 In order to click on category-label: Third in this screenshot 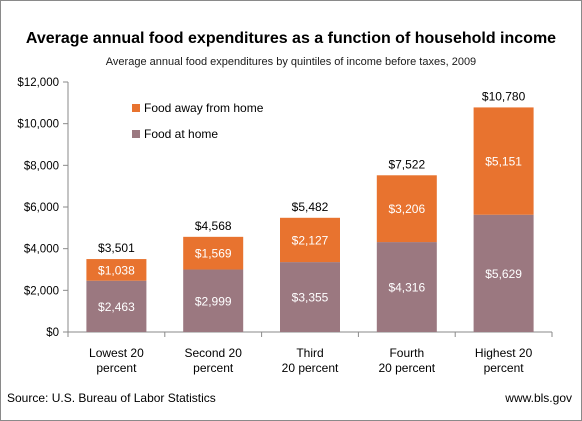, I will do `click(309, 353)`.